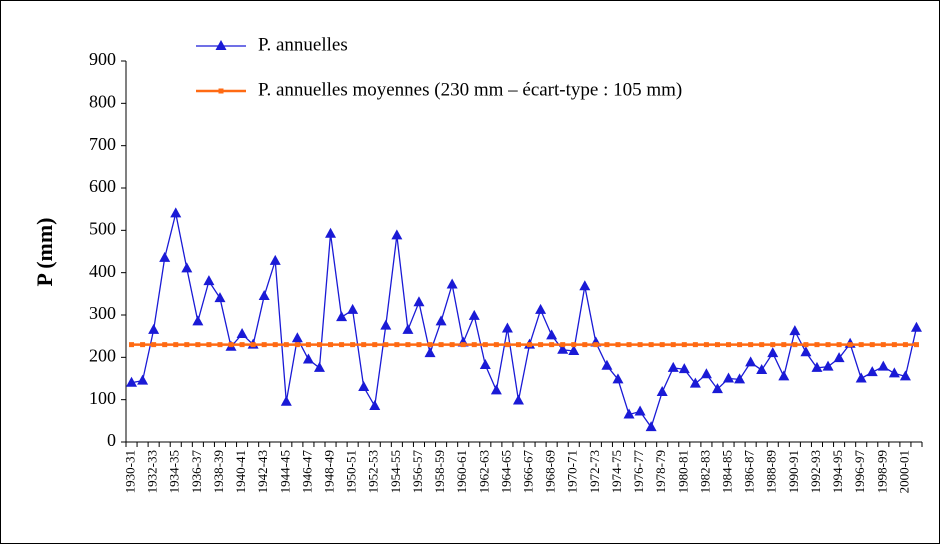  Describe the element at coordinates (638, 472) in the screenshot. I see `x-tick-label: 1976-77` at that location.